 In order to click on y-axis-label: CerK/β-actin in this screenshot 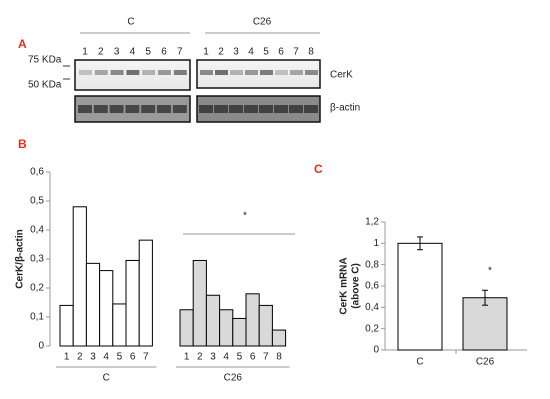, I will do `click(20, 258)`.